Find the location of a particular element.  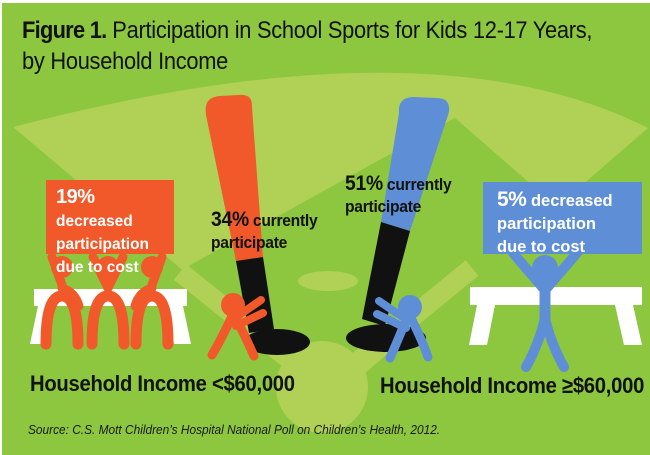

left-border is located at coordinates (1, 227).